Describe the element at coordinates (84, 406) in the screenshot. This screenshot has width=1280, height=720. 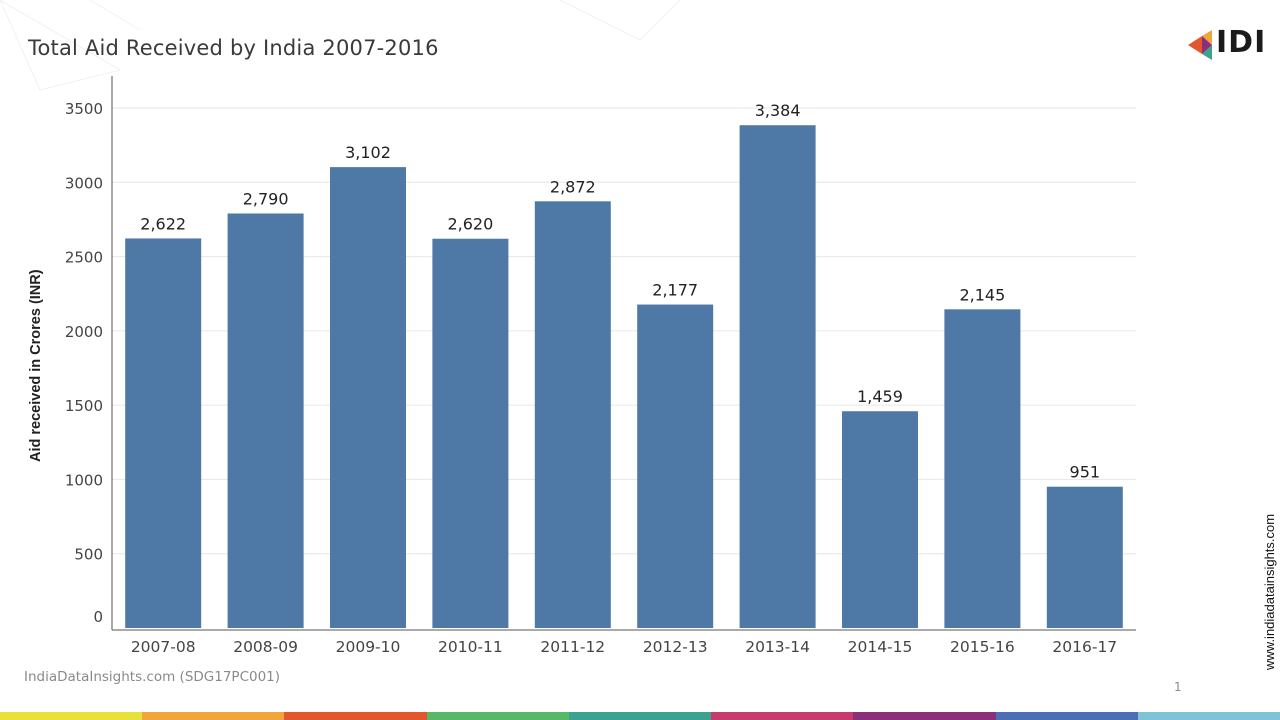
I see `y-tick-label: 1500` at that location.